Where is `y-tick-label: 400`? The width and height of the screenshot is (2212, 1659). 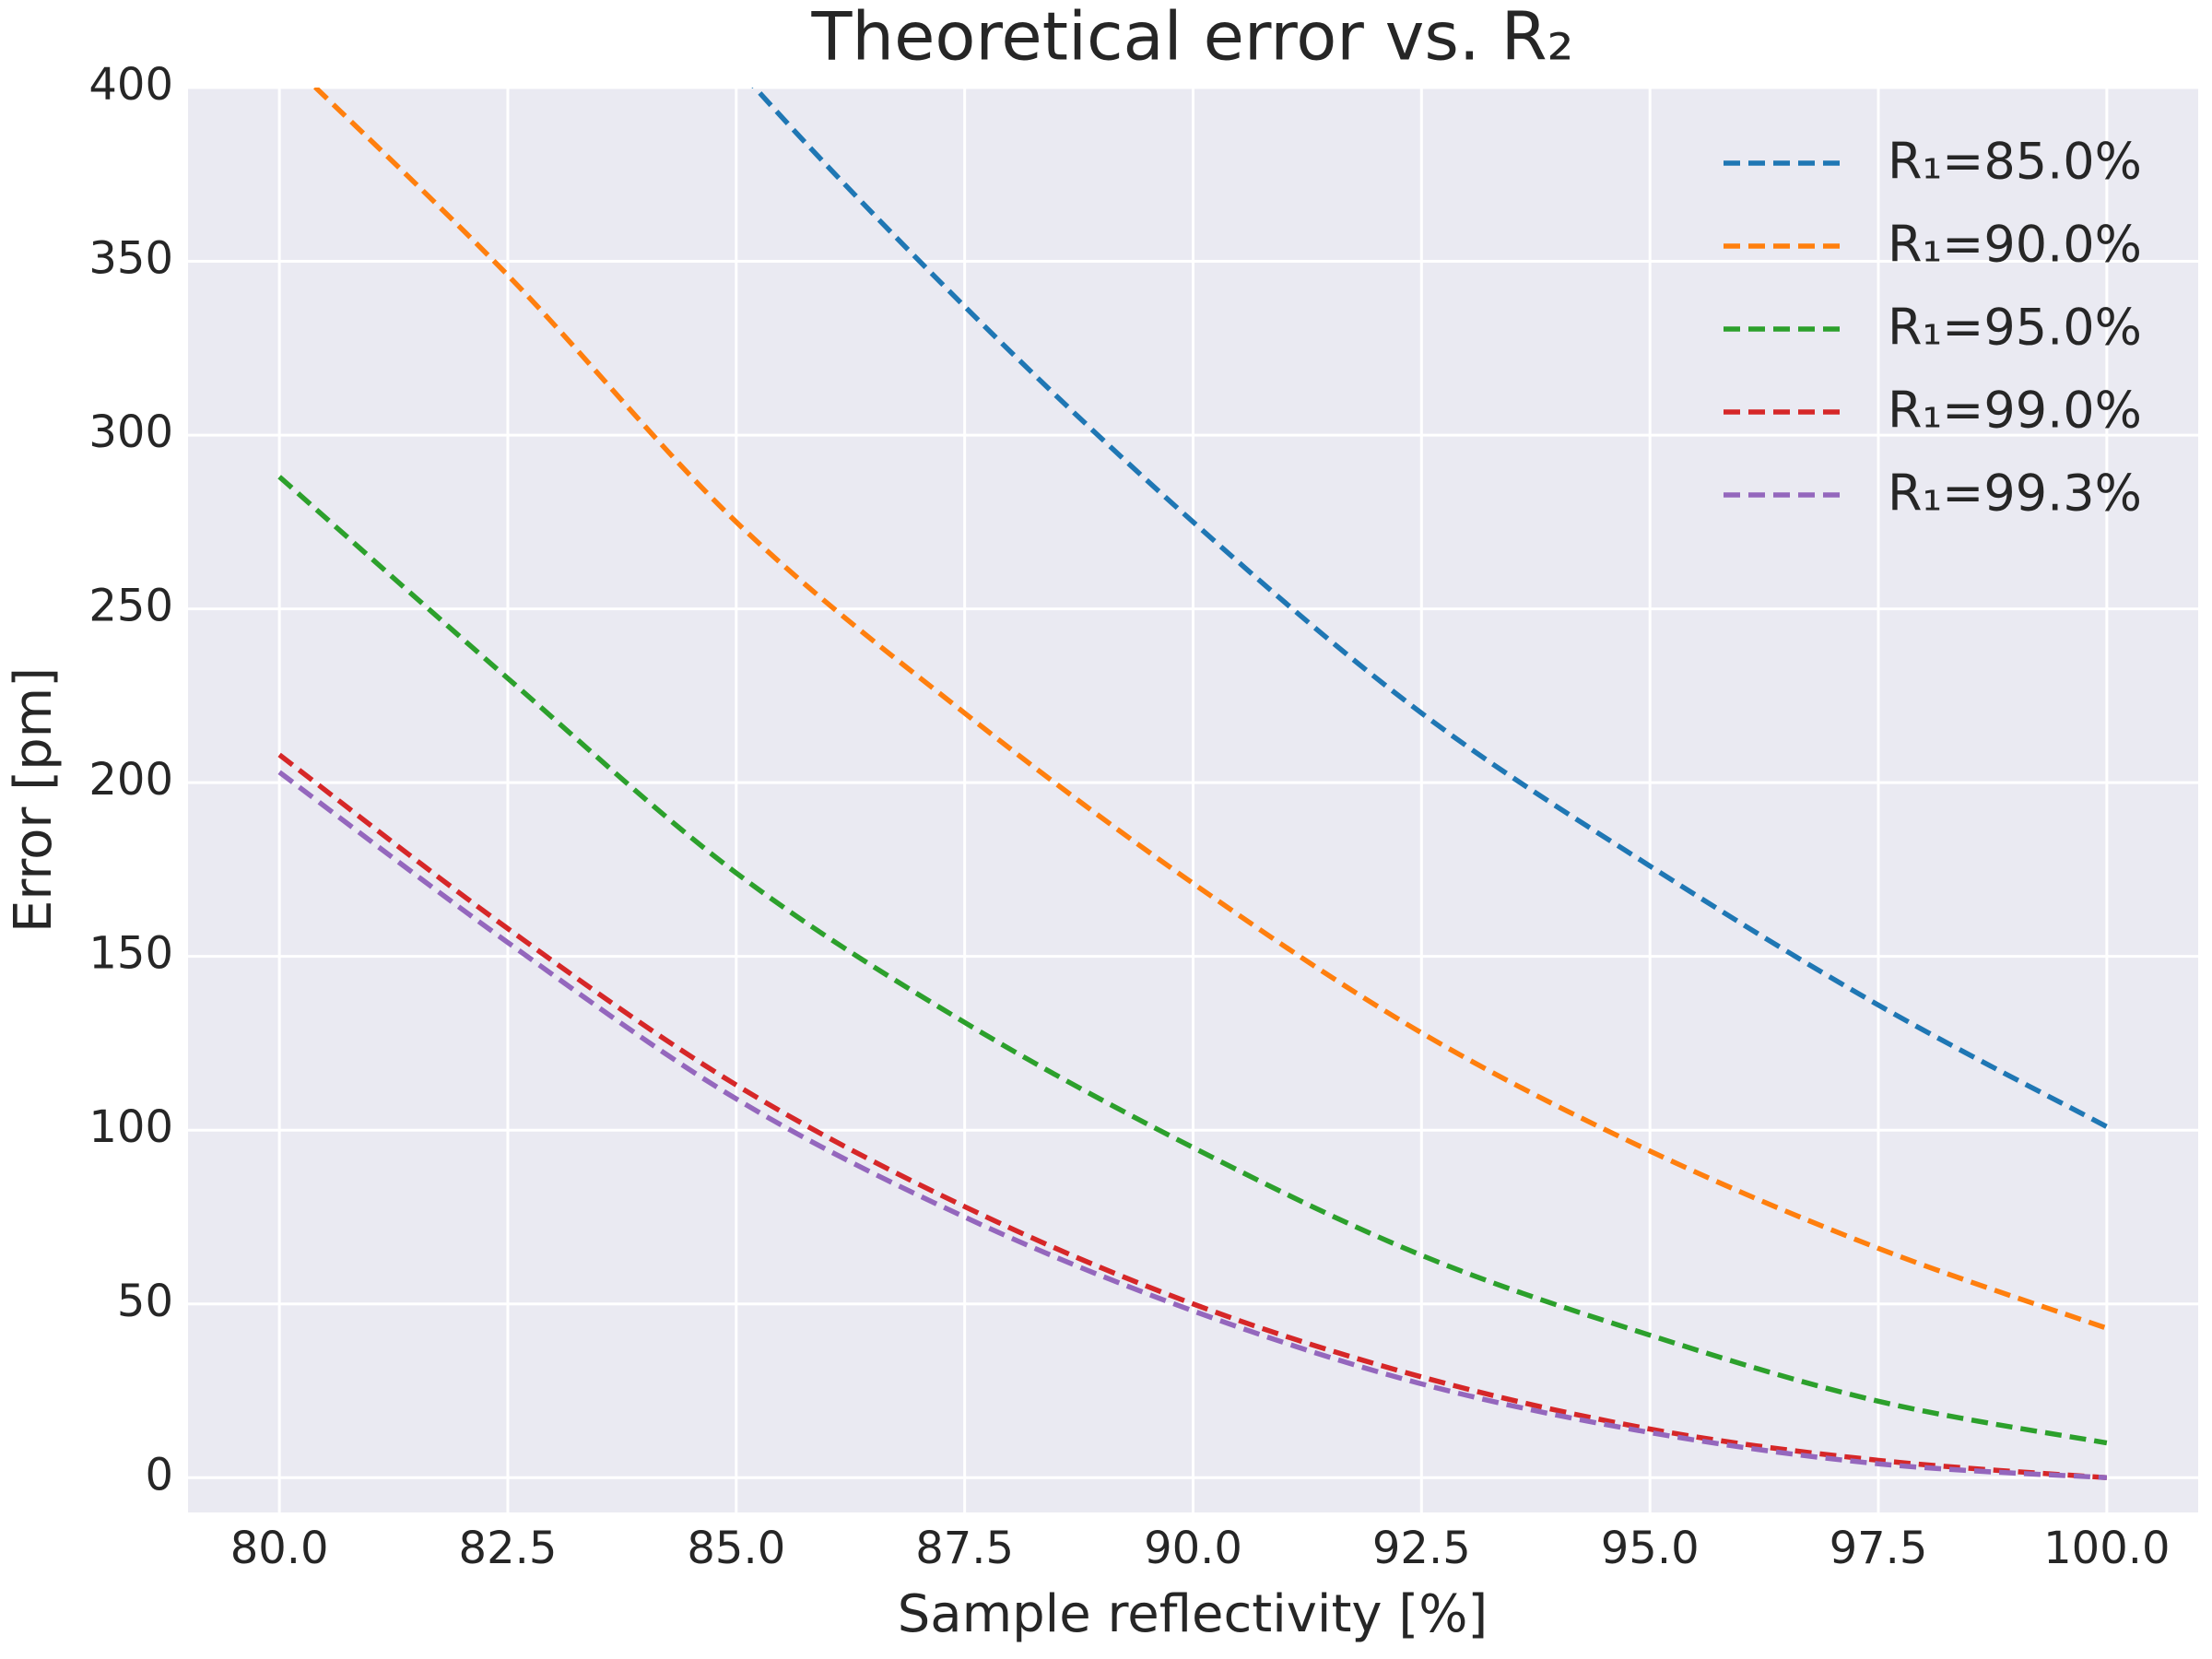 y-tick-label: 400 is located at coordinates (130, 85).